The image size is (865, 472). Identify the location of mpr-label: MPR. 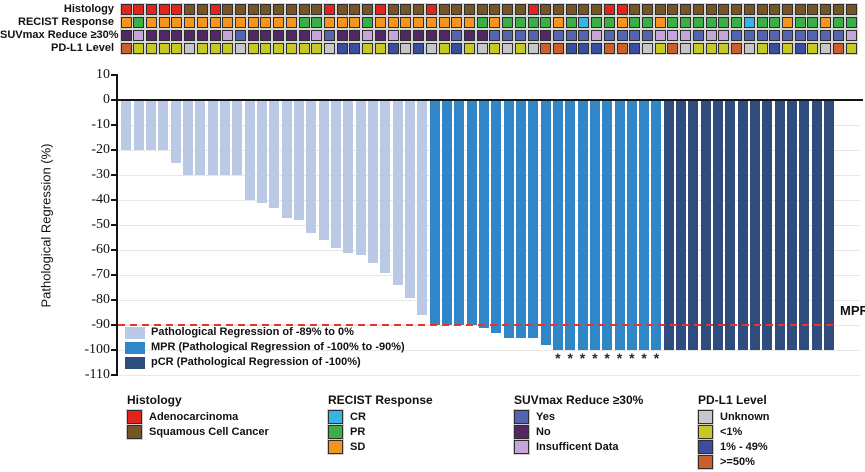
(852, 310).